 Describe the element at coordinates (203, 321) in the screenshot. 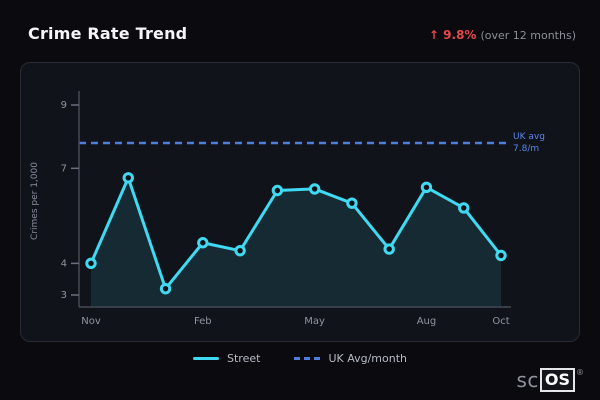

I see `x-axis-tick-label: Feb` at that location.